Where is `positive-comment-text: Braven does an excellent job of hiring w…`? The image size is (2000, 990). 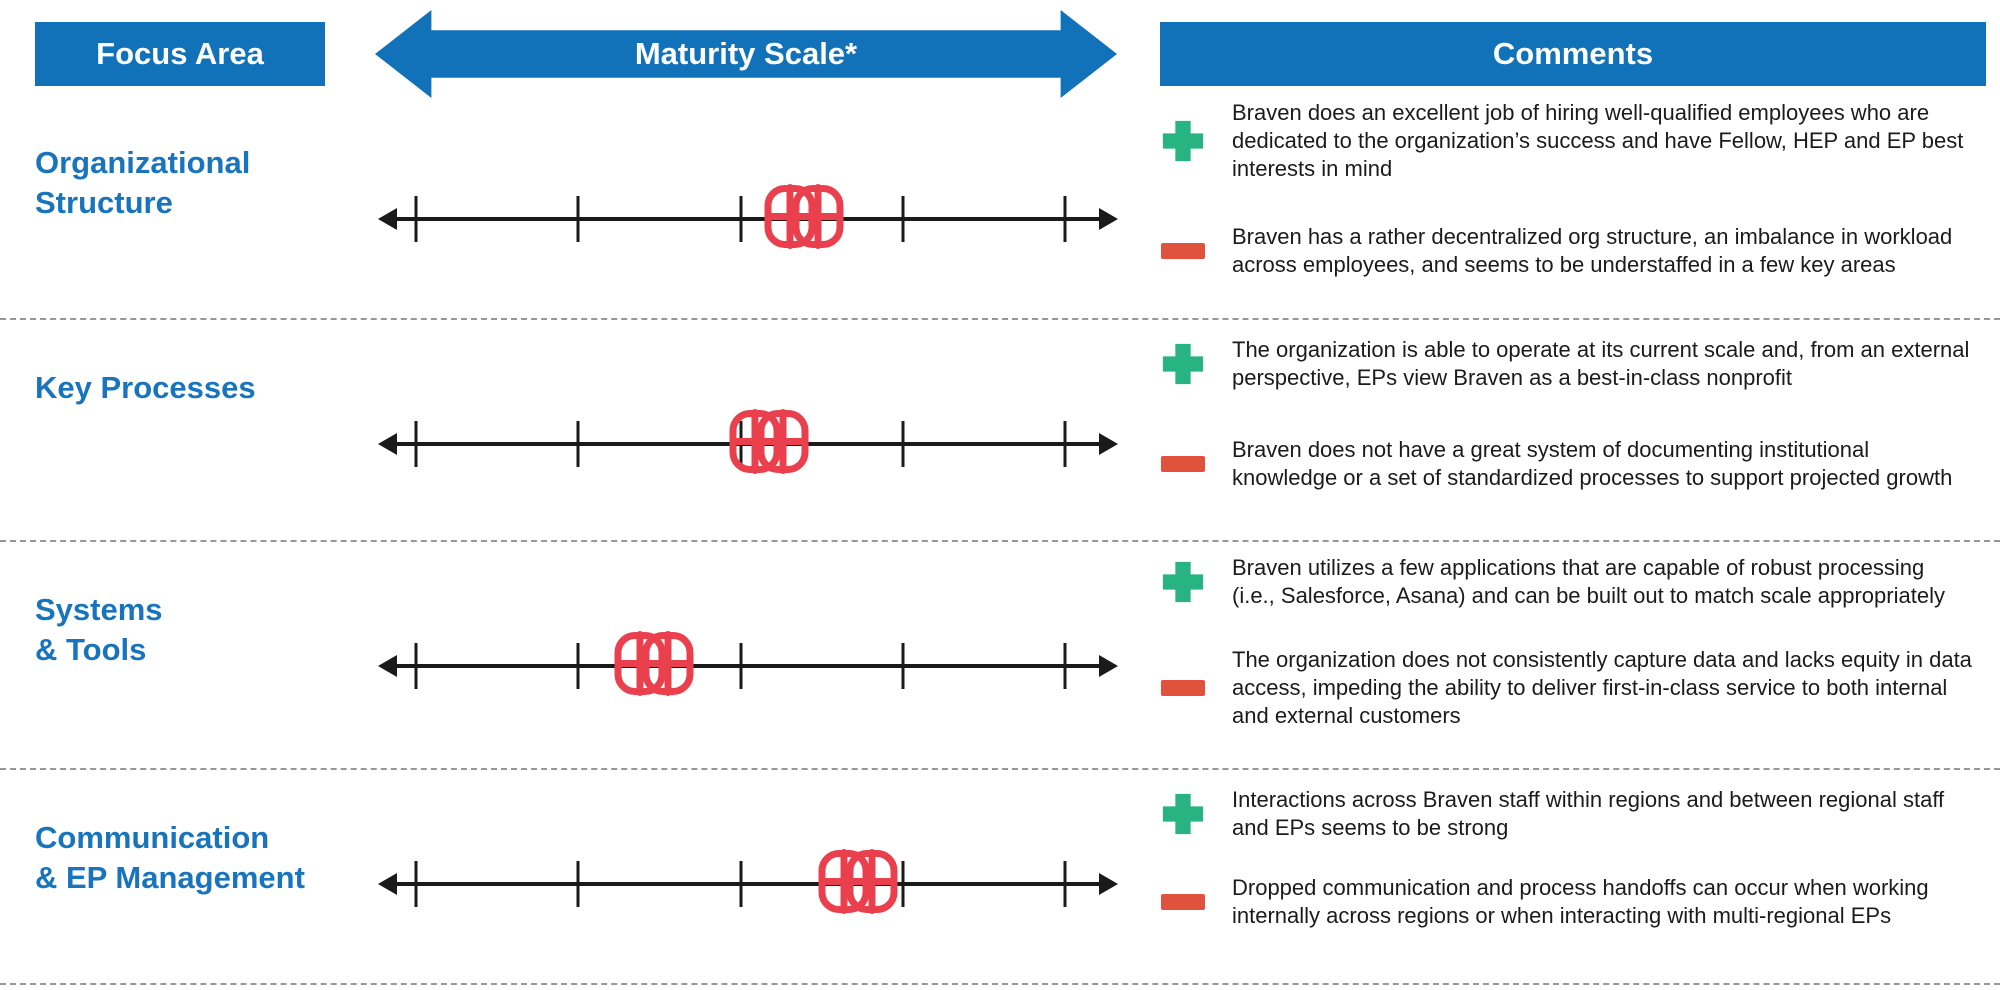 positive-comment-text: Braven does an excellent job of hiring w… is located at coordinates (1598, 140).